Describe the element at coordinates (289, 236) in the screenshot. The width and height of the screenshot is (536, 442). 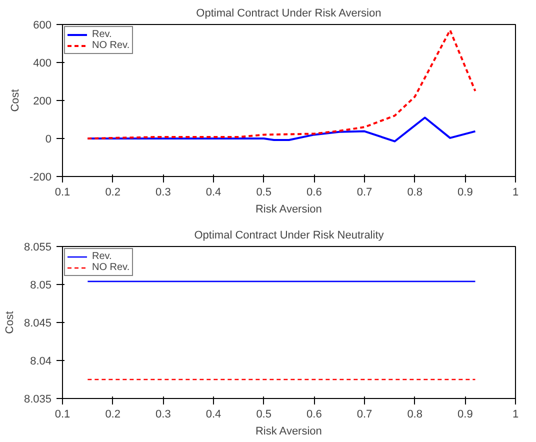
I see `chart-title: Optimal Contract Under Risk Neutrality` at that location.